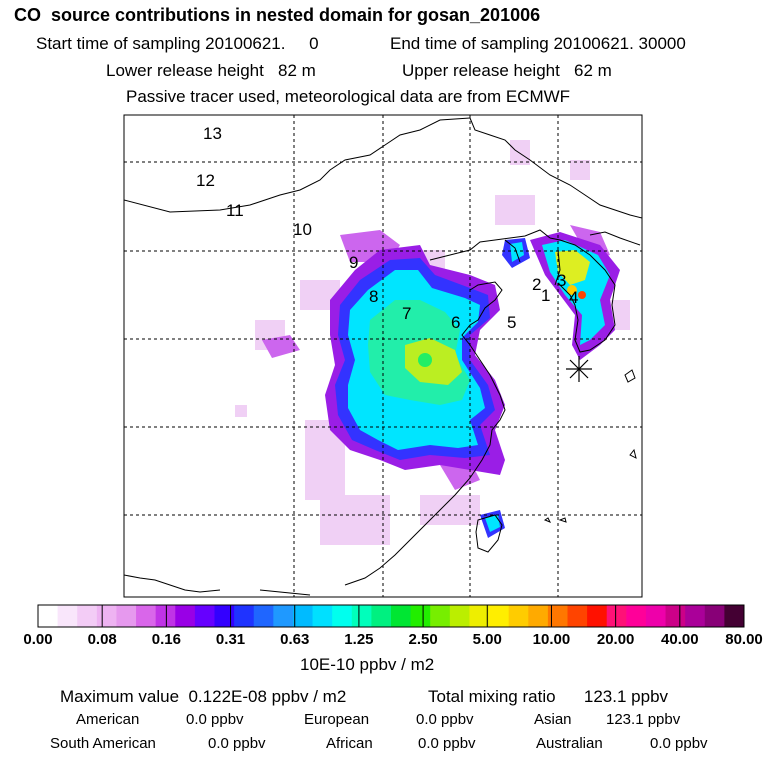 The width and height of the screenshot is (768, 768). Describe the element at coordinates (367, 664) in the screenshot. I see `colorbar-units: 10E-10 ppbv / m2` at that location.